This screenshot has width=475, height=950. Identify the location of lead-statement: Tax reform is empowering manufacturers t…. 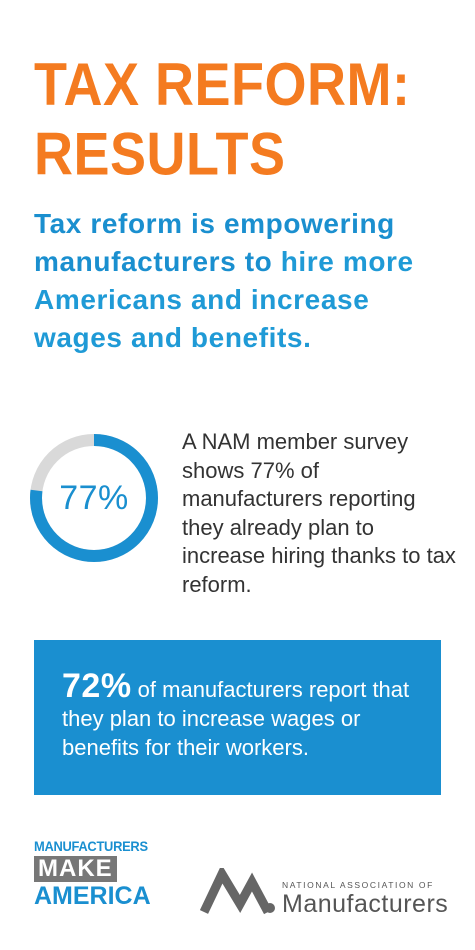
(244, 281).